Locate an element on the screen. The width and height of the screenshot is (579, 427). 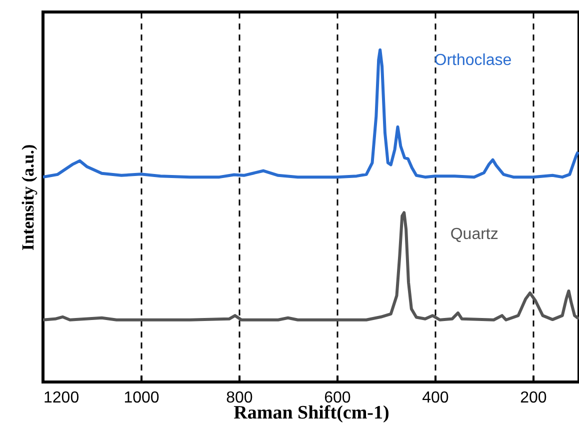
x-tick-label: 200 is located at coordinates (533, 398).